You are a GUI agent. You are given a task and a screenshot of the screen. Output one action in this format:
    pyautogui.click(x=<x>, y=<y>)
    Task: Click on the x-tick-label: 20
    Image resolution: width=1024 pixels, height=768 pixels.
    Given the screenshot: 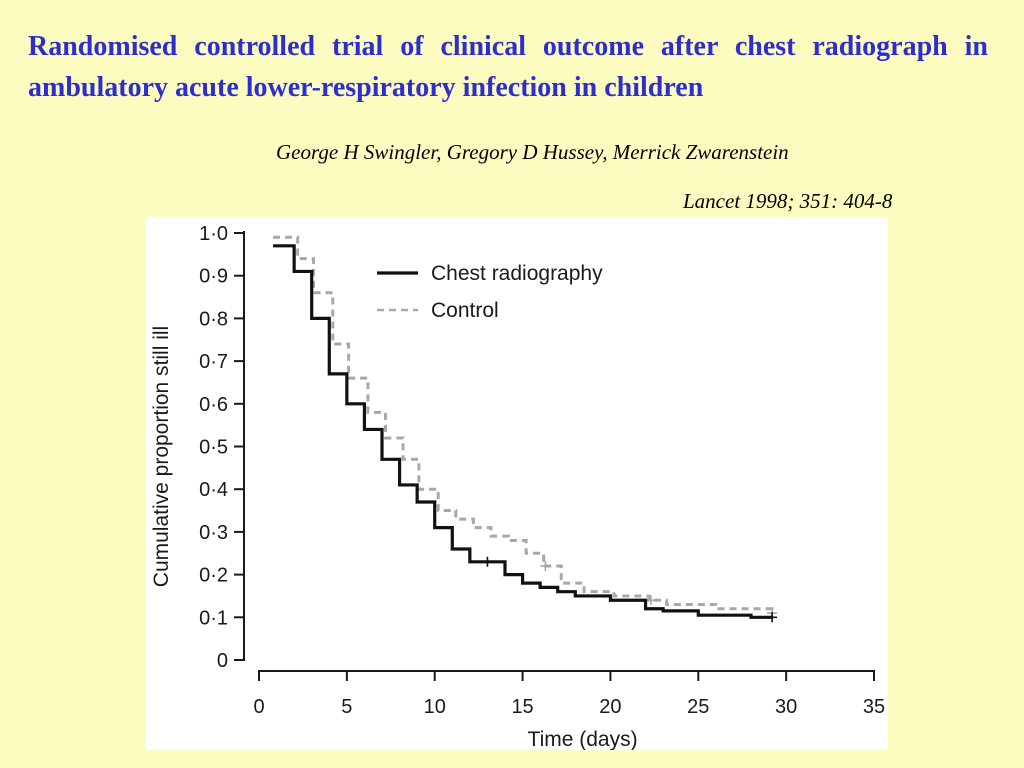 What is the action you would take?
    pyautogui.click(x=610, y=707)
    